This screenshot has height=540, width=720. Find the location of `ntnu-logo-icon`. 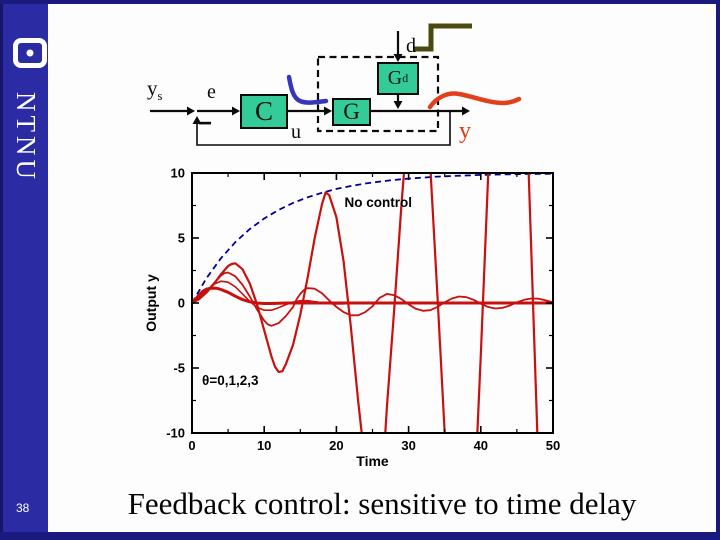

ntnu-logo-icon is located at coordinates (30, 53).